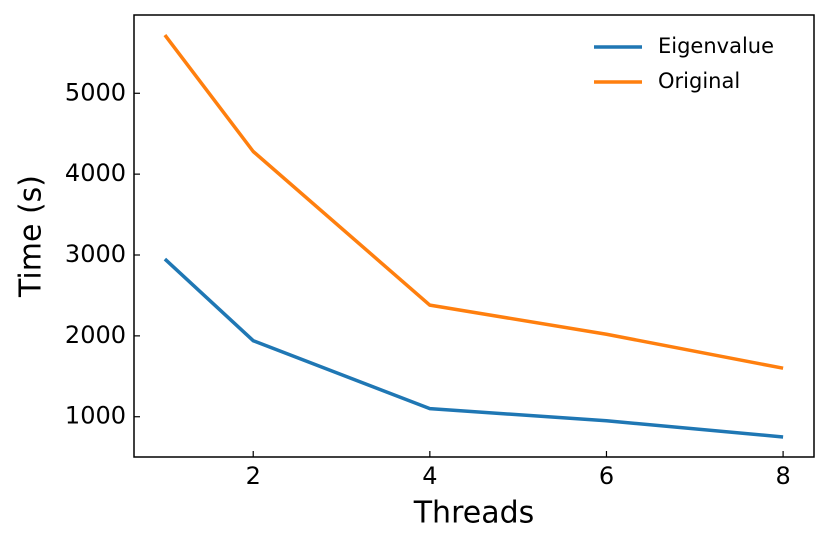 Image resolution: width=830 pixels, height=546 pixels. Describe the element at coordinates (95, 254) in the screenshot. I see `y-tick-label: 3000` at that location.